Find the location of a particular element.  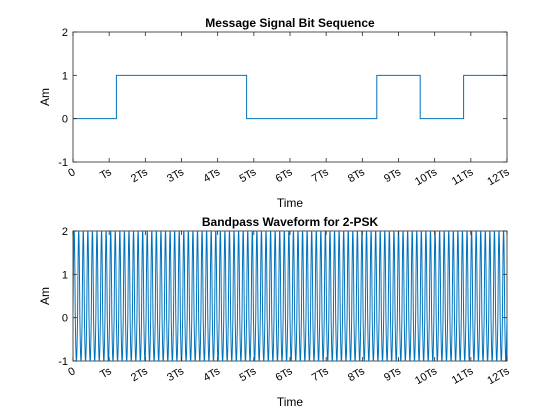

chart-title: Bandpass Waveform for 2-PSK is located at coordinates (290, 222).